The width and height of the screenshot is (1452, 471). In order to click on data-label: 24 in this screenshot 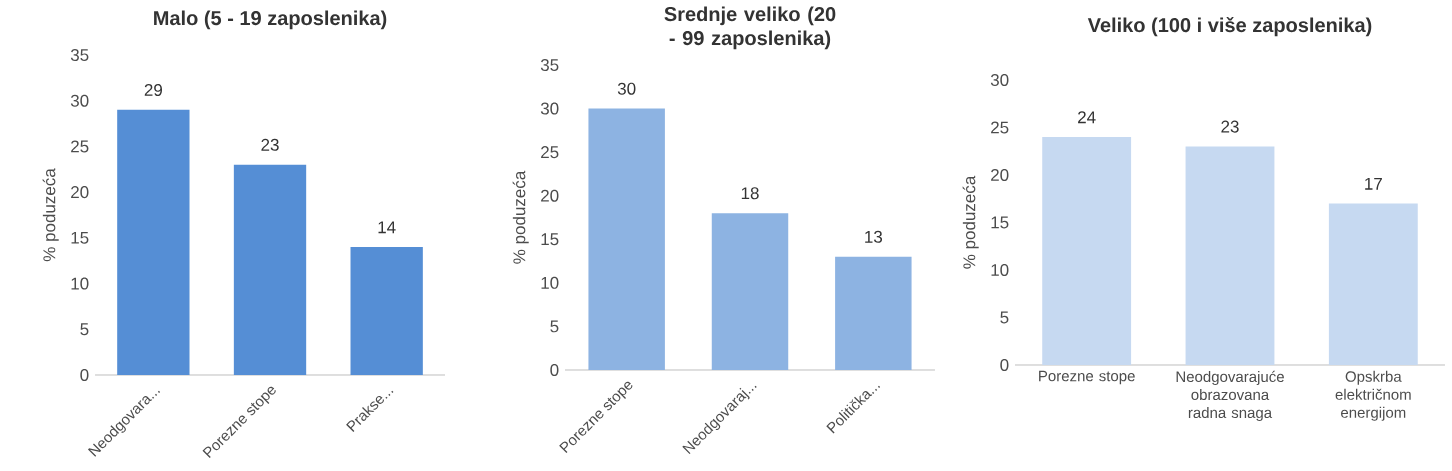, I will do `click(1087, 117)`.